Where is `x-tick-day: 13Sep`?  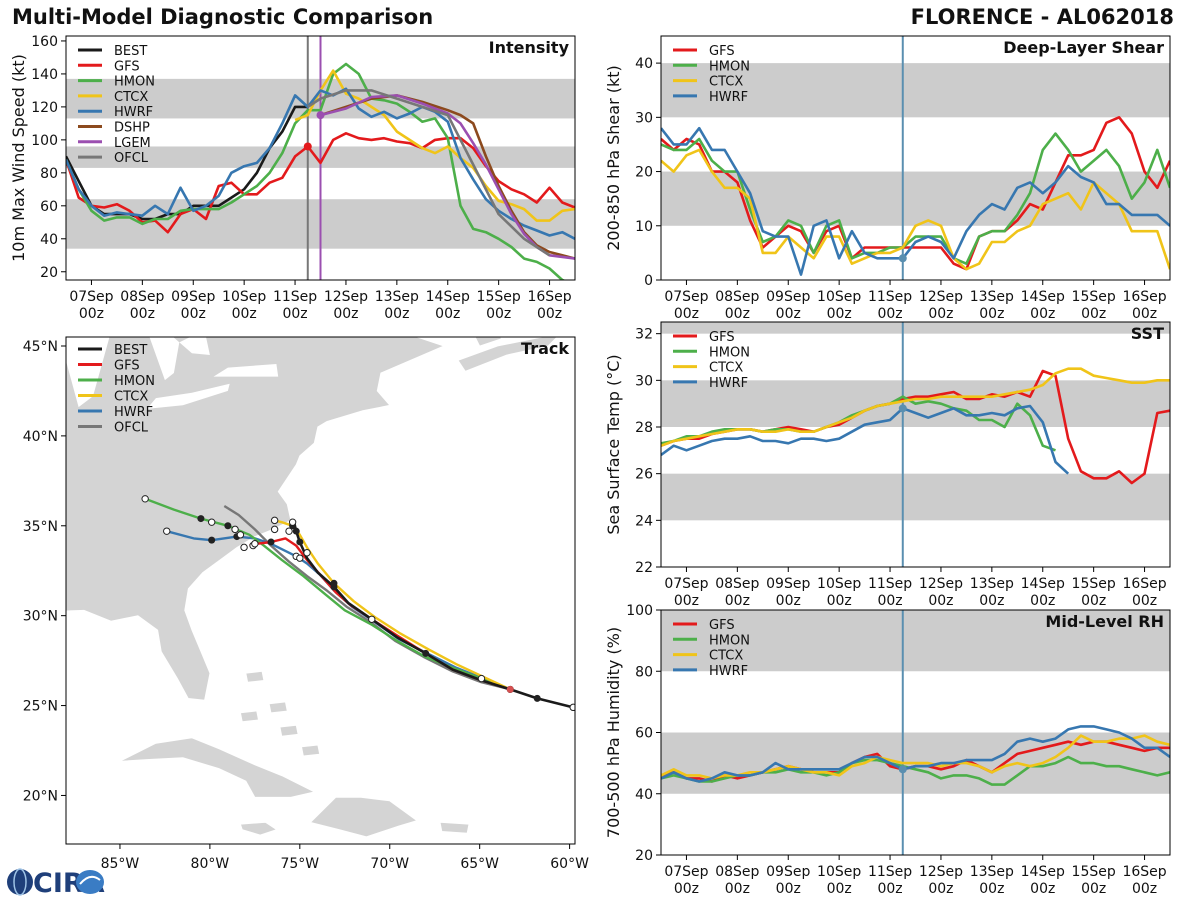
x-tick-day: 13Sep is located at coordinates (992, 297).